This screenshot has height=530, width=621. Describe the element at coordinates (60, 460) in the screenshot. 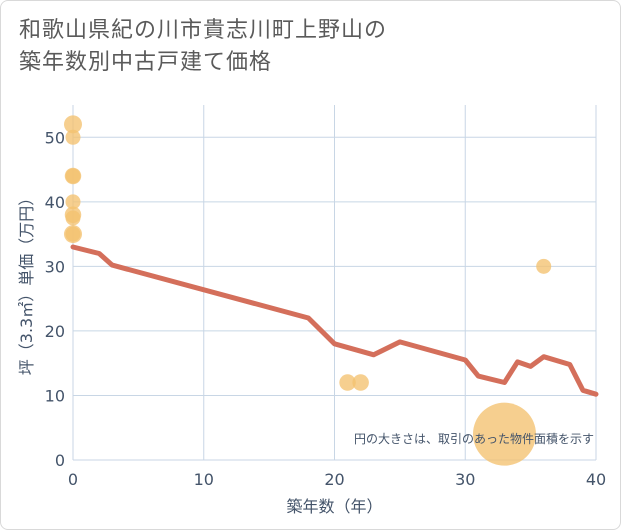

I see `y-tick-label: 0` at that location.